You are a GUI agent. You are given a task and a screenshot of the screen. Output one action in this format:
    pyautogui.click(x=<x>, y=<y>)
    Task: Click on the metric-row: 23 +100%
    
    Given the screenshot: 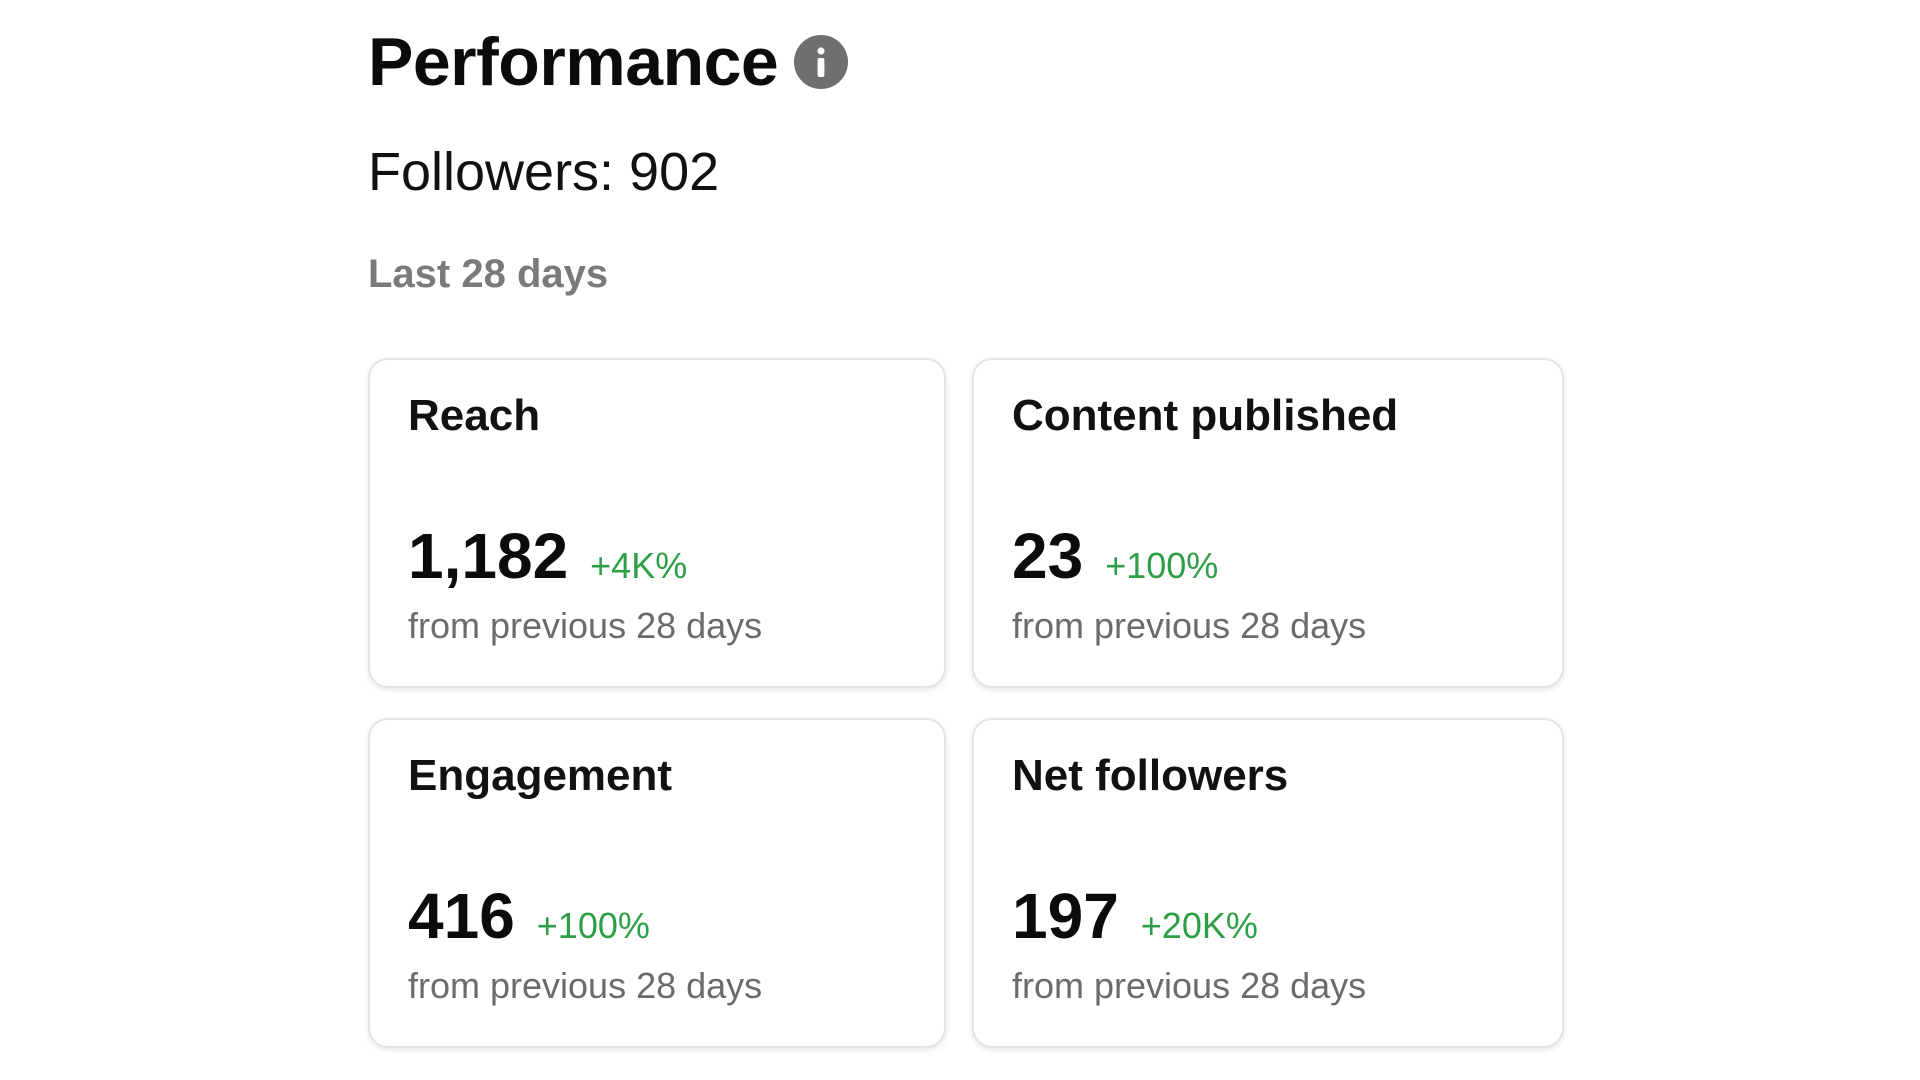 What is the action you would take?
    pyautogui.click(x=1115, y=556)
    